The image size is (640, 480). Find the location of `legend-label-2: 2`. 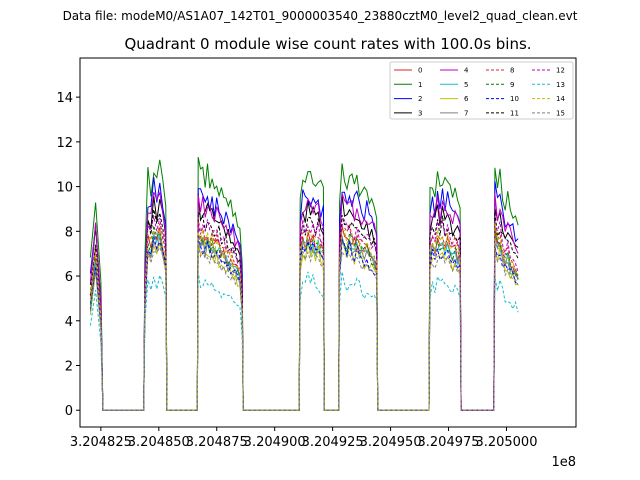

legend-label-2: 2 is located at coordinates (420, 99).